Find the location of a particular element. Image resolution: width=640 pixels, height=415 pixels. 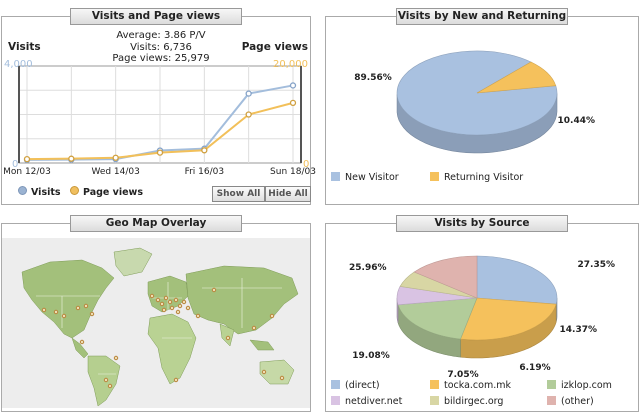

stat-pageviews: Page views: 25,979 is located at coordinates (161, 58).